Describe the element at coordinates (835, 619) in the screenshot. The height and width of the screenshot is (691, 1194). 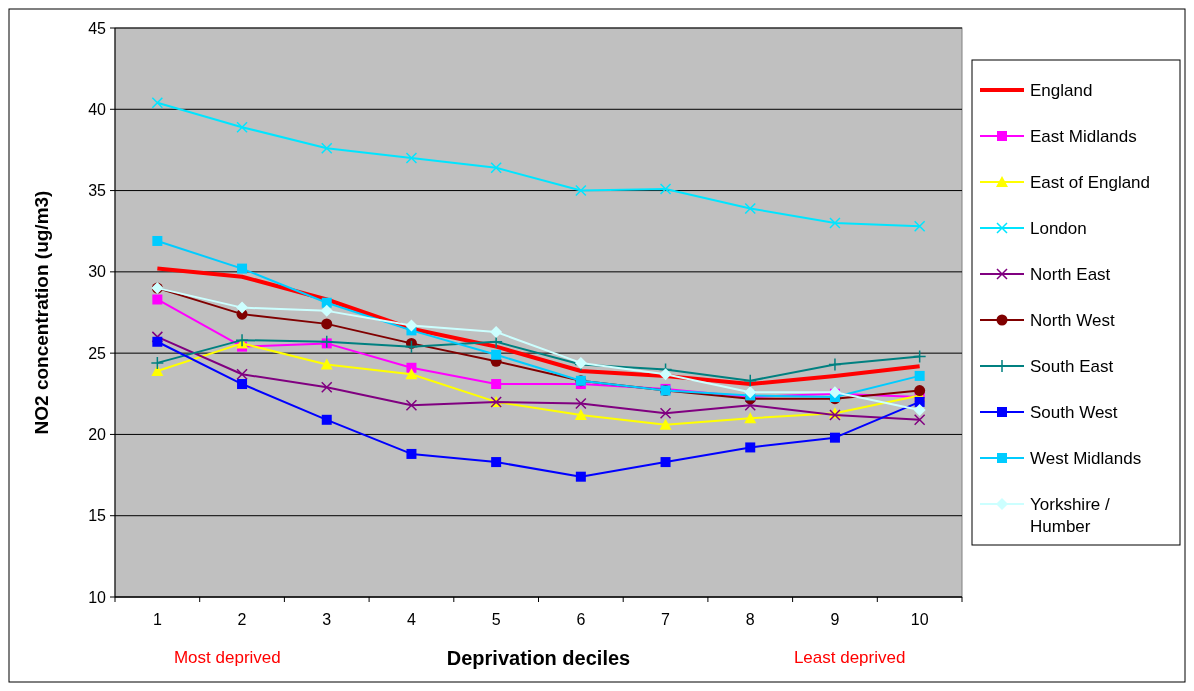
I see `x-tick-label: 9` at that location.